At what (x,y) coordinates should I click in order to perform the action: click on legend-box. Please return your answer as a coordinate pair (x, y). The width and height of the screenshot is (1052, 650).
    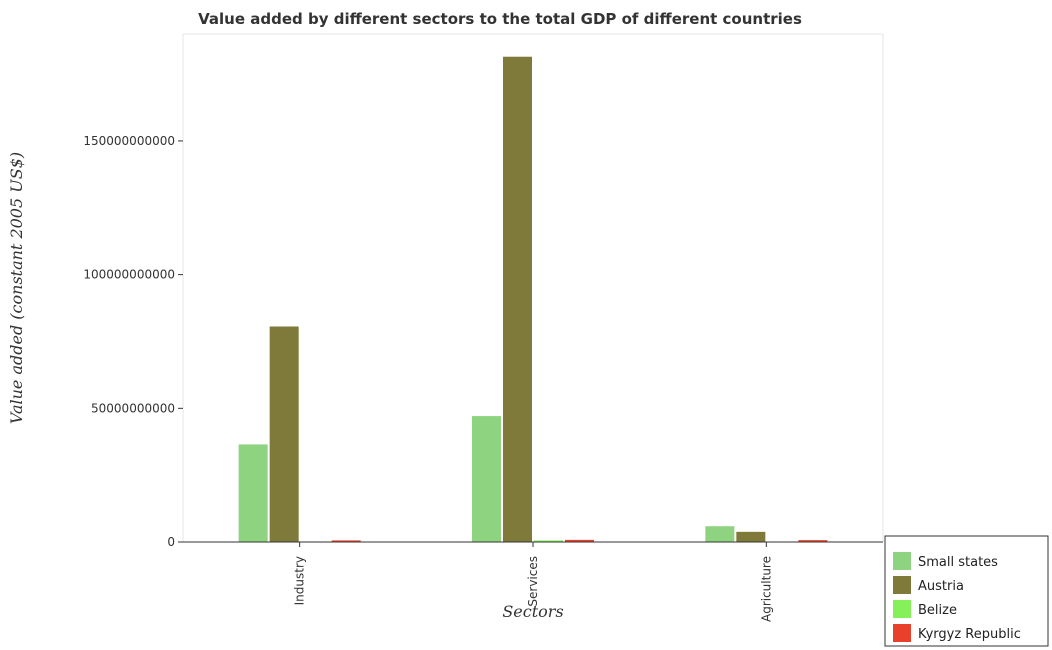
    Looking at the image, I should click on (966, 591).